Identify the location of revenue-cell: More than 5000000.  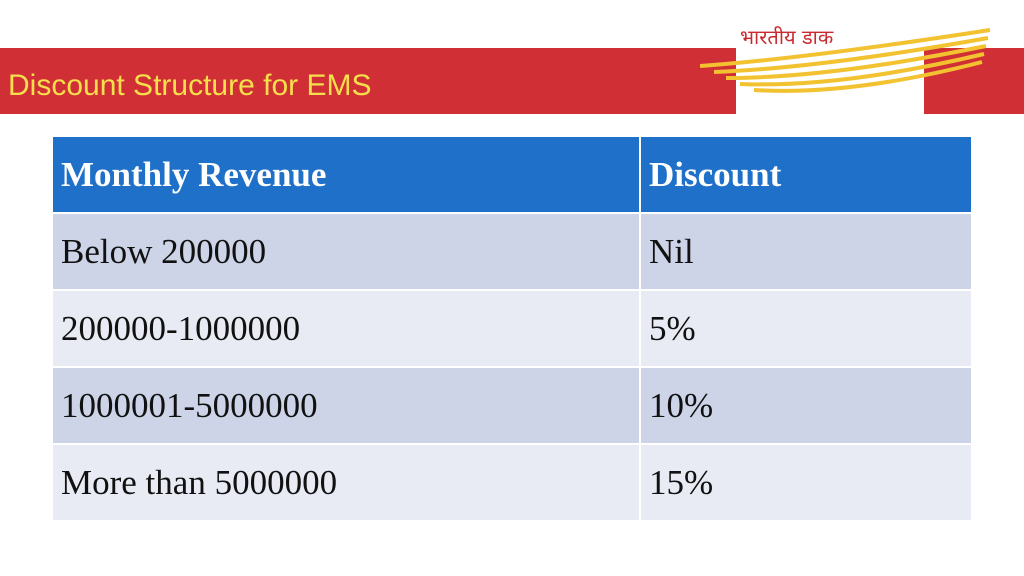
(346, 482).